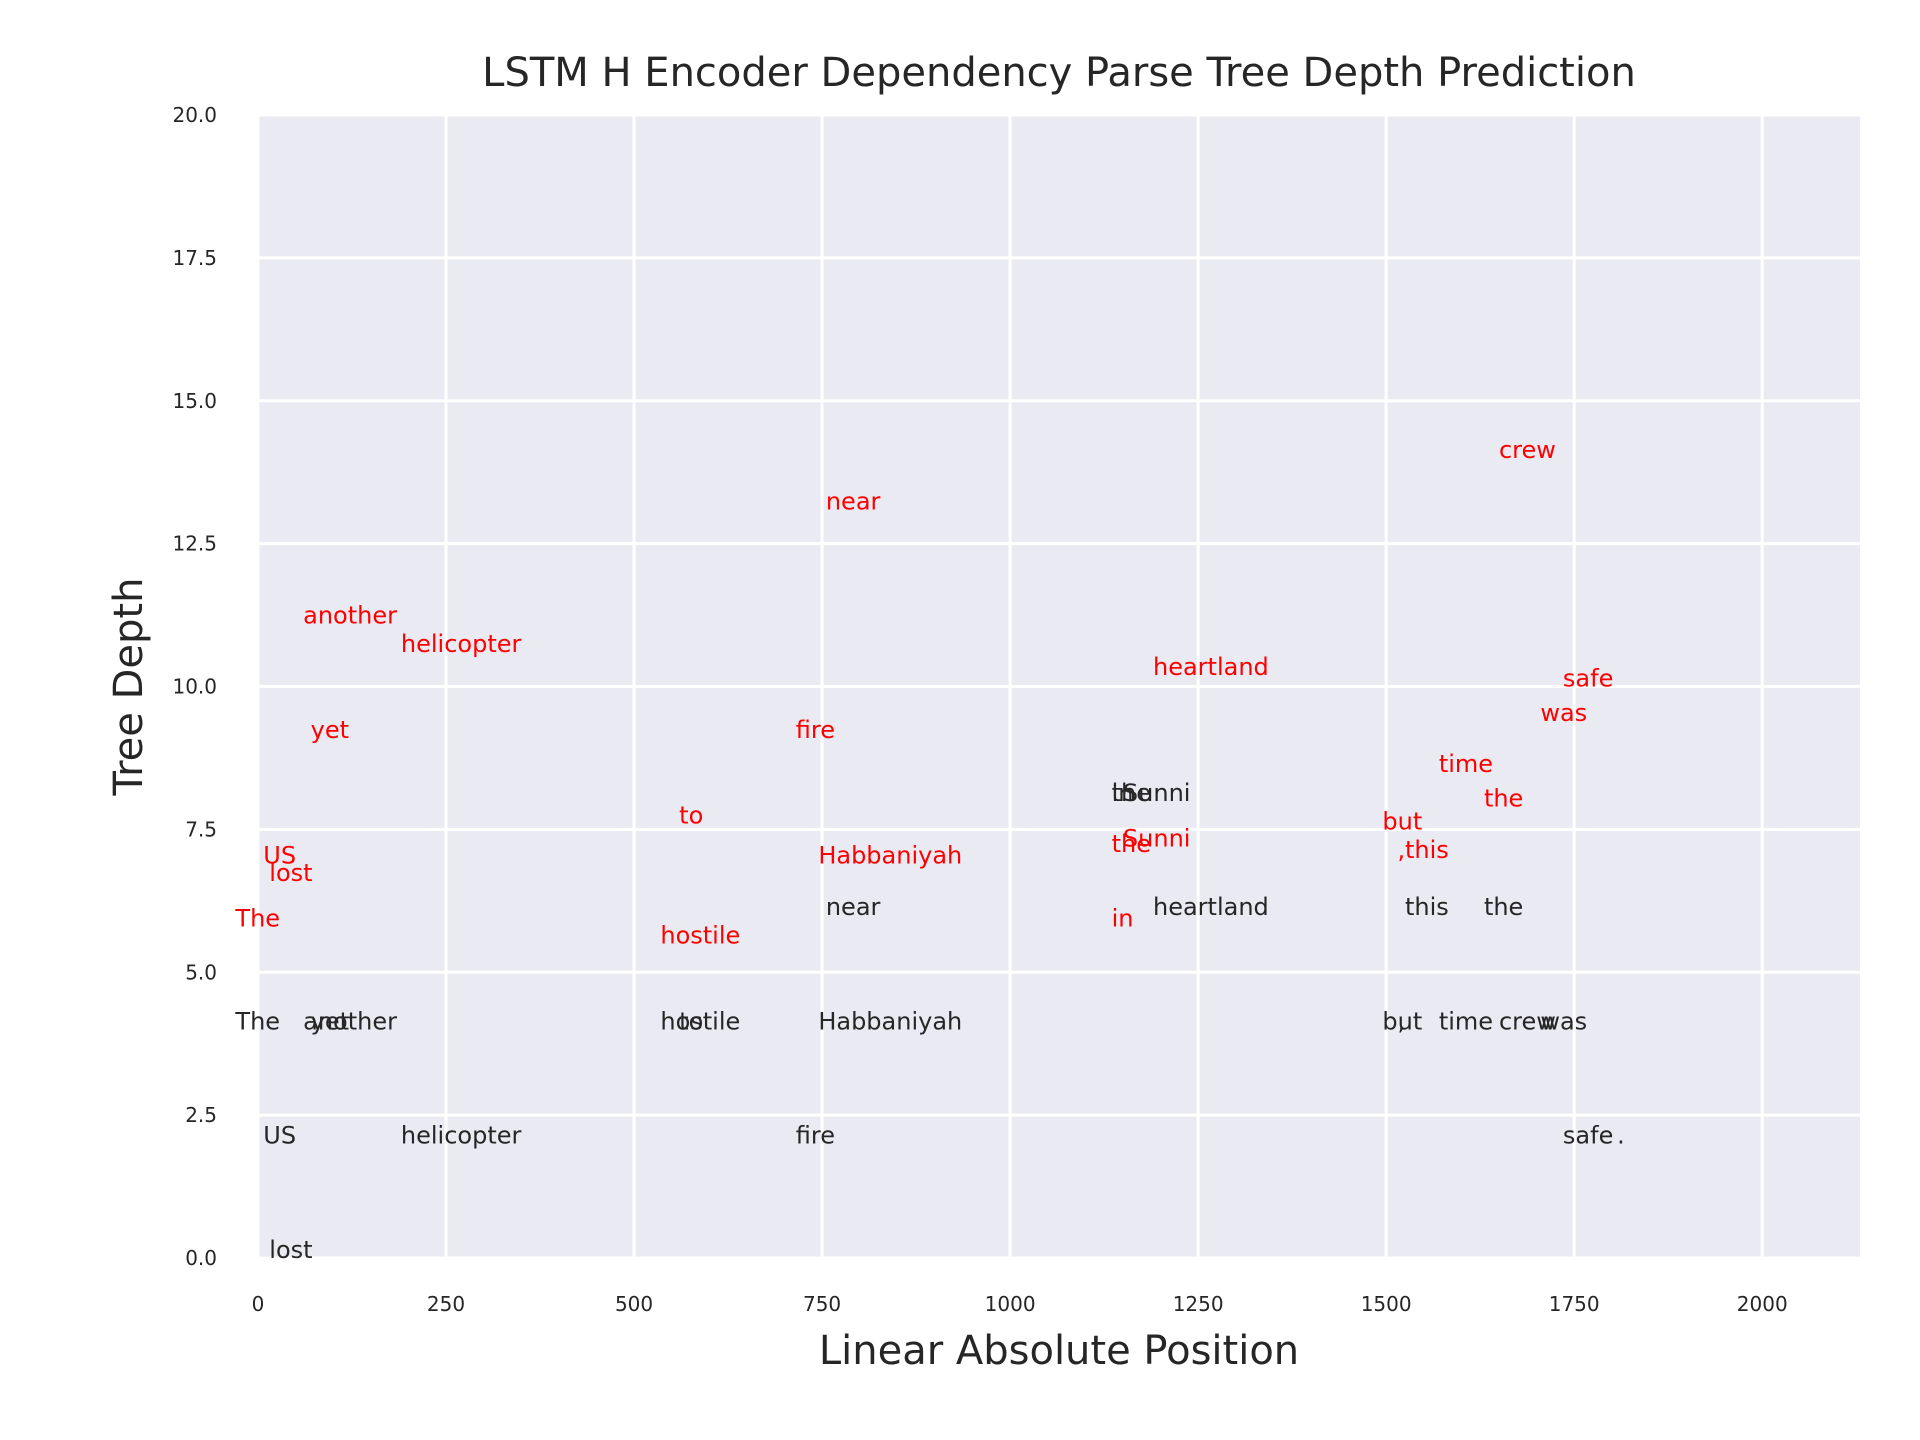 The height and width of the screenshot is (1440, 1920). I want to click on y-tick-label: 17.5, so click(194, 258).